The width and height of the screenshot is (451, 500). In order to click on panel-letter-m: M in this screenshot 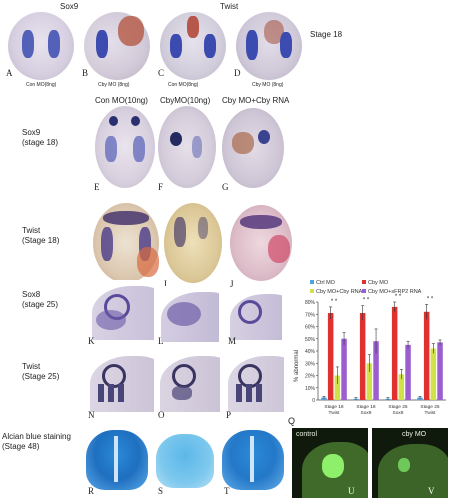, I will do `click(232, 341)`.